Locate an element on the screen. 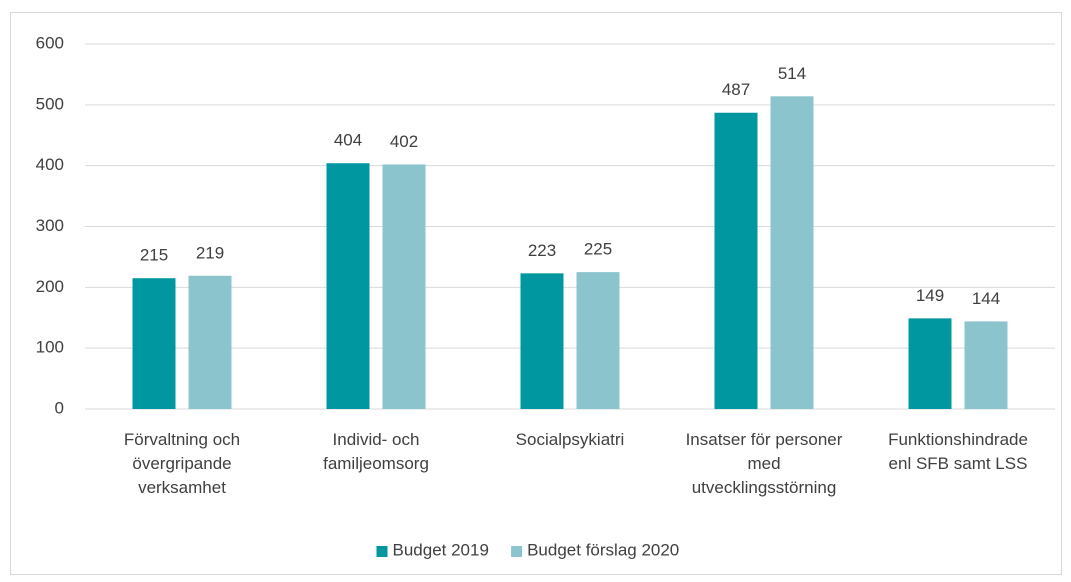 This screenshot has height=582, width=1071. data-label: 223 is located at coordinates (542, 250).